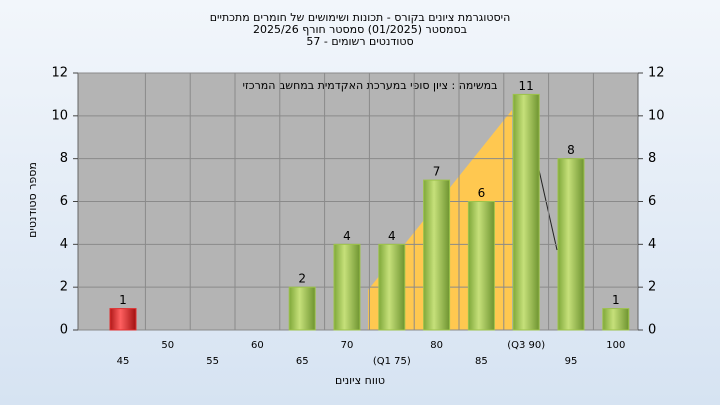  I want to click on chart-subtitle: בסמסטר (01/2025) סמסטר חורף 2025/26, so click(360, 29).